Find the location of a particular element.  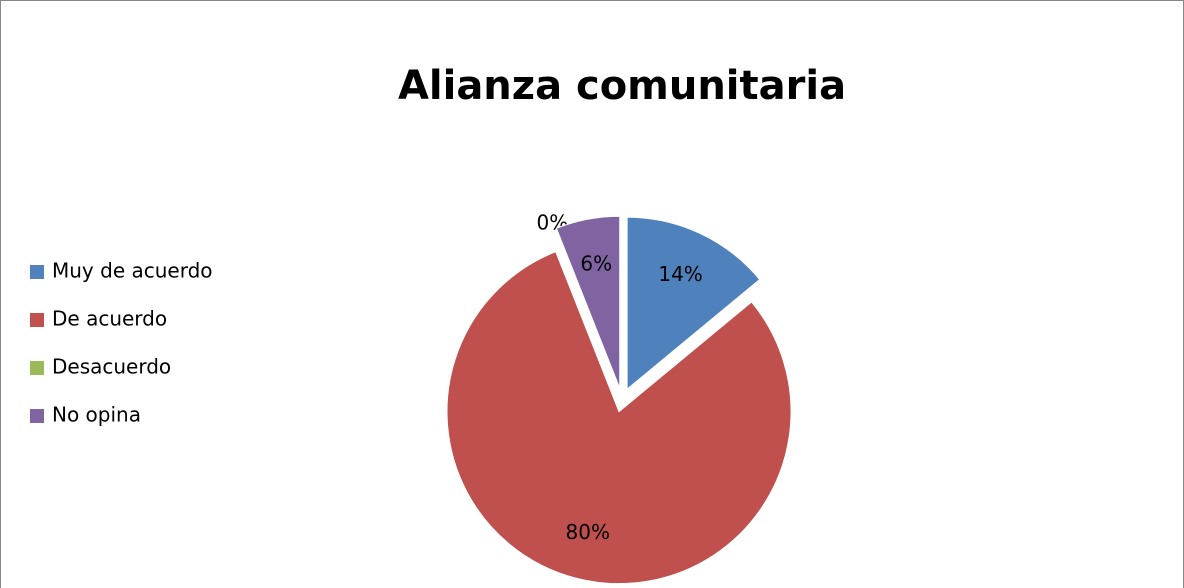

legend-label: No opina is located at coordinates (96, 415).